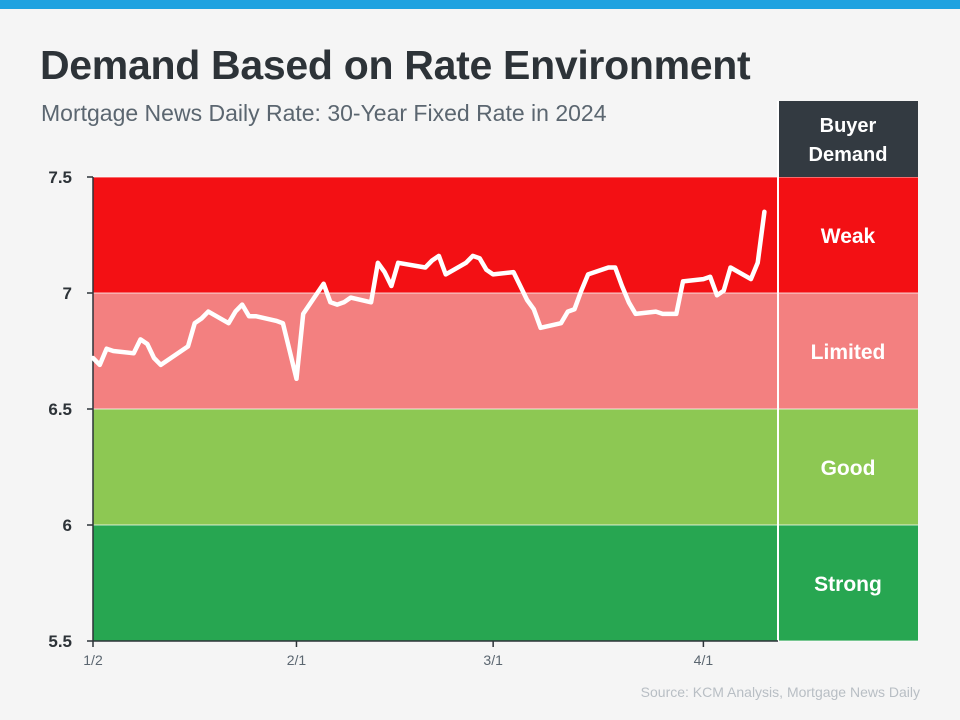 This screenshot has height=720, width=960. Describe the element at coordinates (704, 660) in the screenshot. I see `x-tick-label: 4/1` at that location.